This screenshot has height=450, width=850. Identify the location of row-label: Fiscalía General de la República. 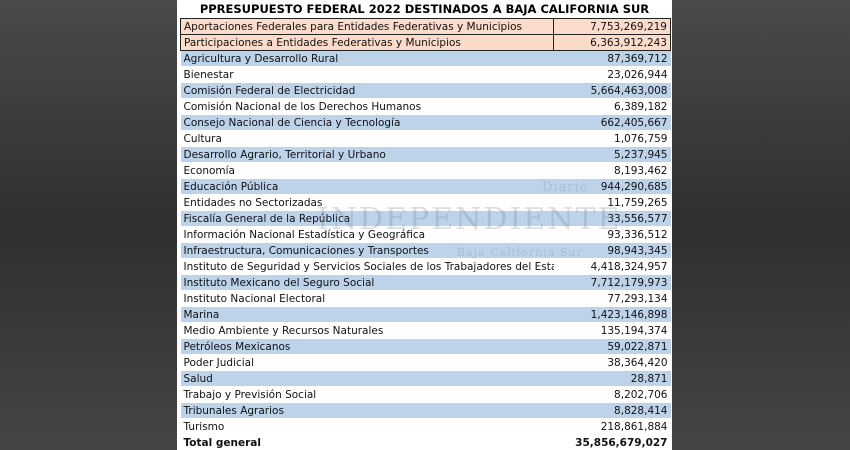
(367, 218).